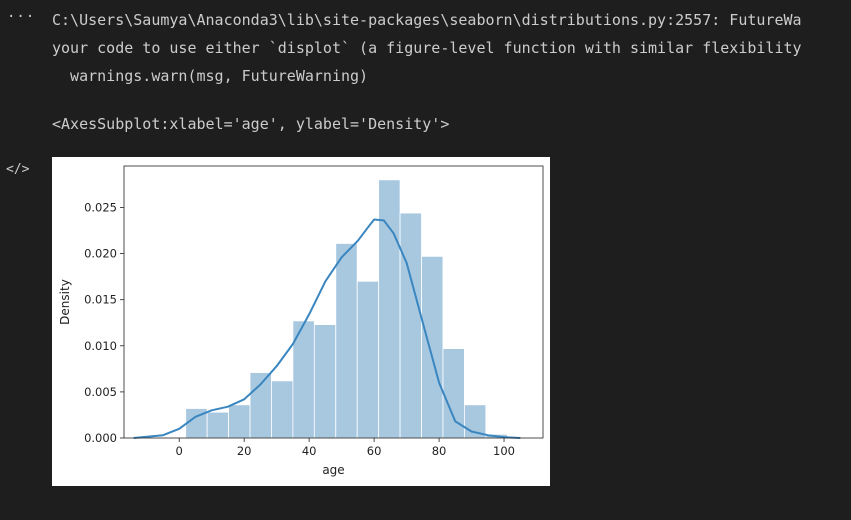  What do you see at coordinates (333, 470) in the screenshot?
I see `x-axis-label: age` at bounding box center [333, 470].